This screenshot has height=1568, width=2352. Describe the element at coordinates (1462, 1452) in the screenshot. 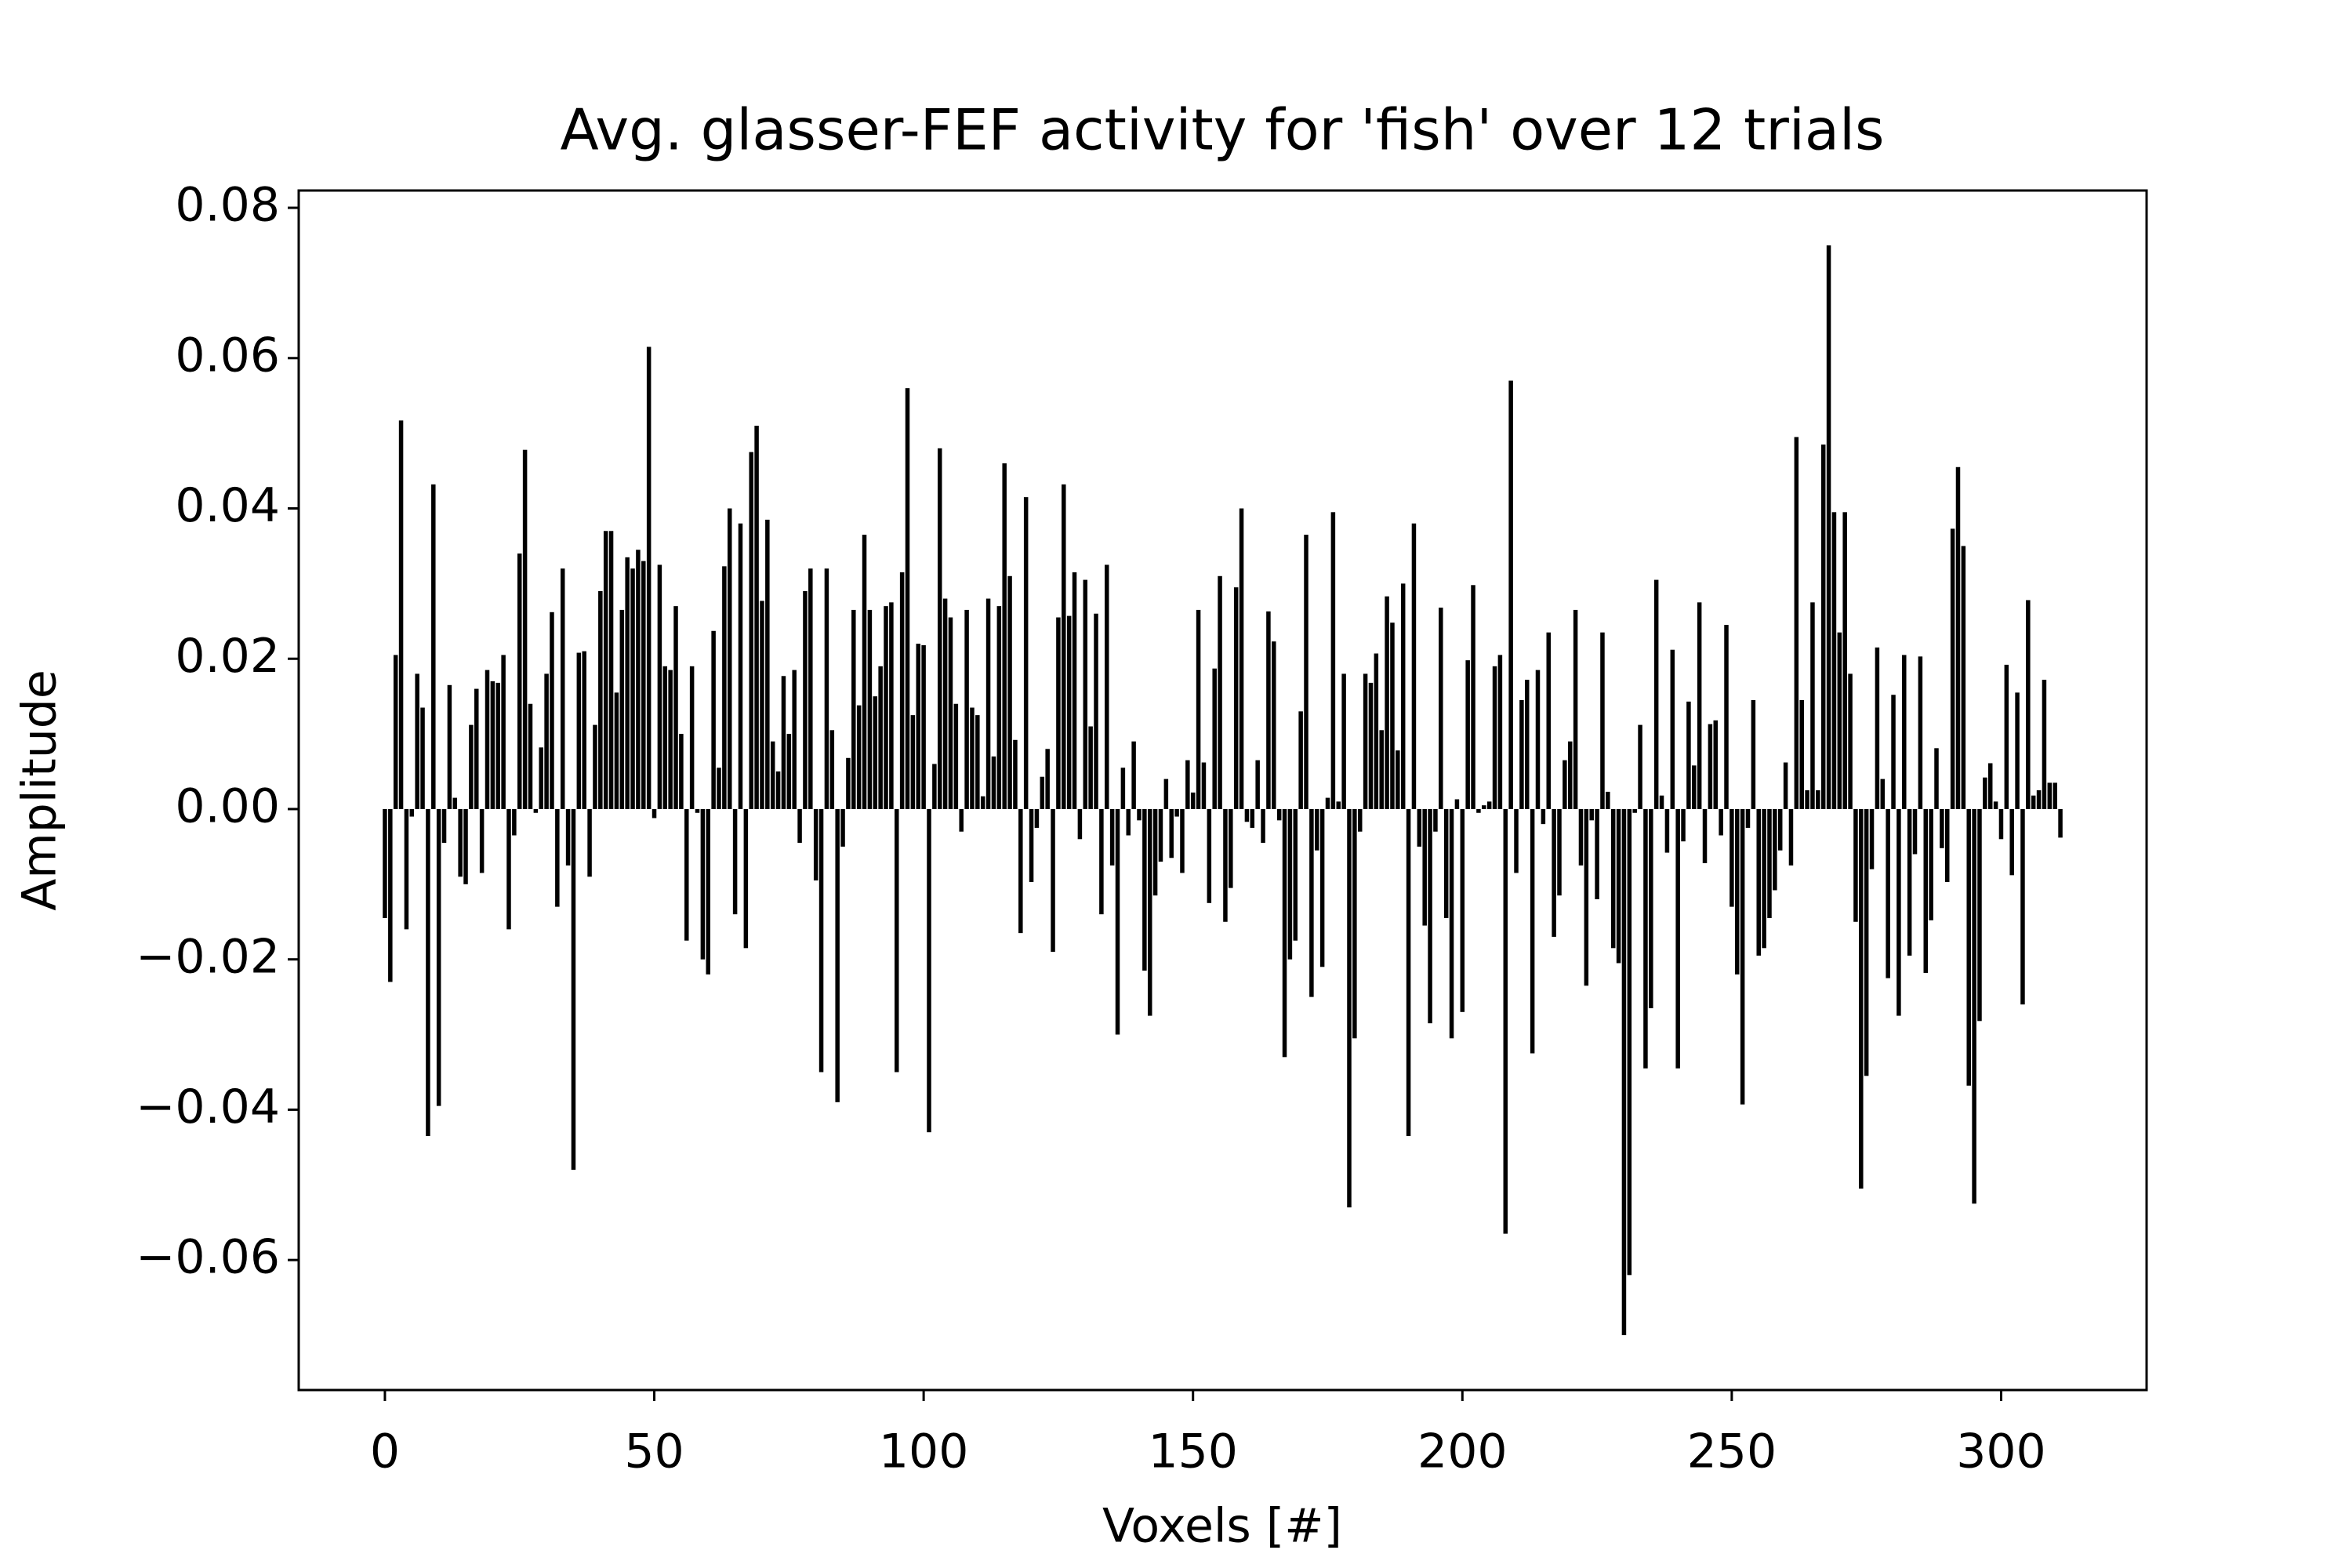

I see `x-tick-label: 200` at that location.